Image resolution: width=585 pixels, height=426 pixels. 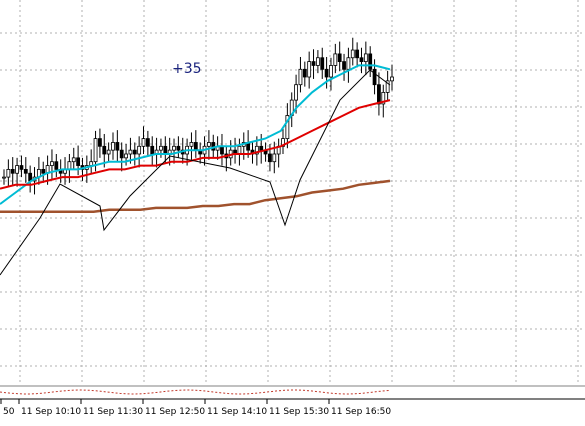 What do you see at coordinates (51, 412) in the screenshot?
I see `x-tick-label: 11 Sep 10:10` at bounding box center [51, 412].